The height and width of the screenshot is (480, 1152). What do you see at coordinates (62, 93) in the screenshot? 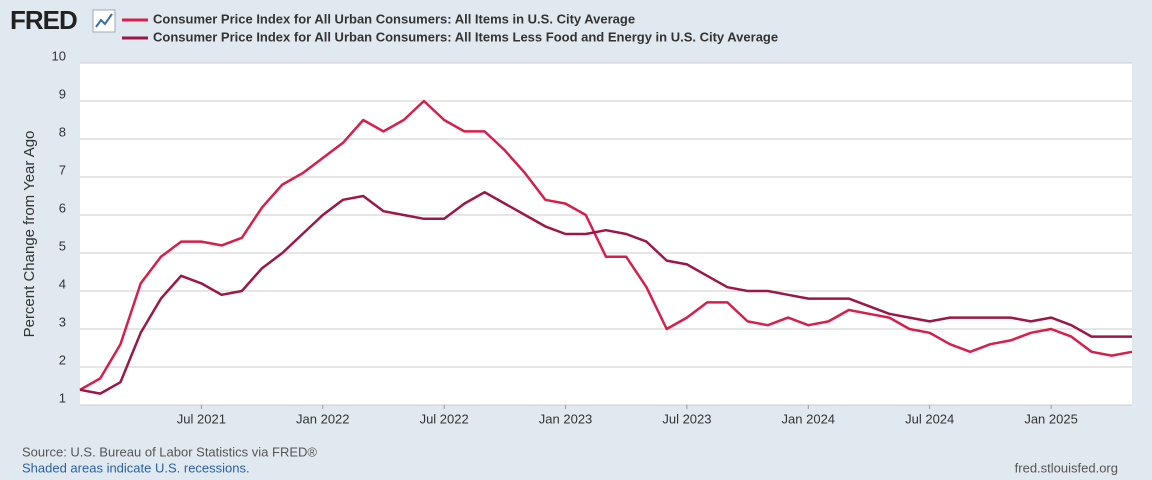
I see `y-tick-label: 9` at bounding box center [62, 93].